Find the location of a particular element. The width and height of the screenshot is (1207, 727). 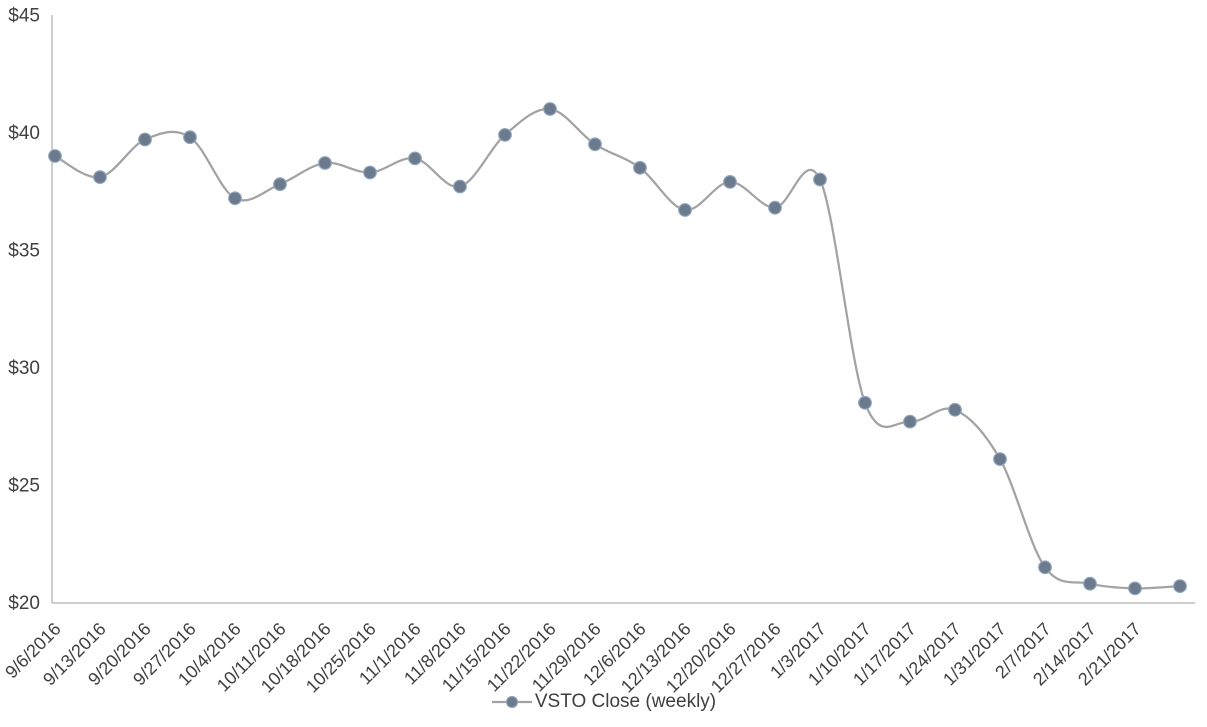

y-axis-tick-label: $45 is located at coordinates (24, 16).